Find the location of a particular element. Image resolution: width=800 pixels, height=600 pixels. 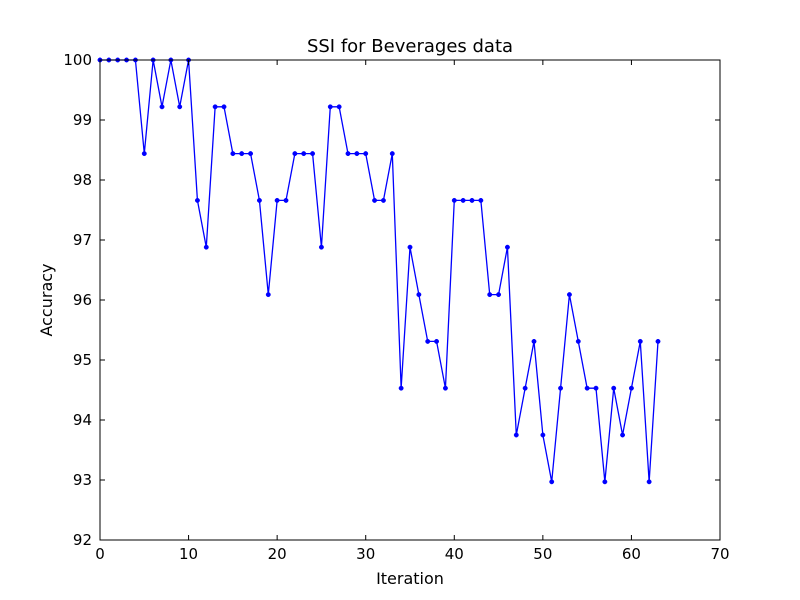

y-tick-label: 97 is located at coordinates (82, 240).